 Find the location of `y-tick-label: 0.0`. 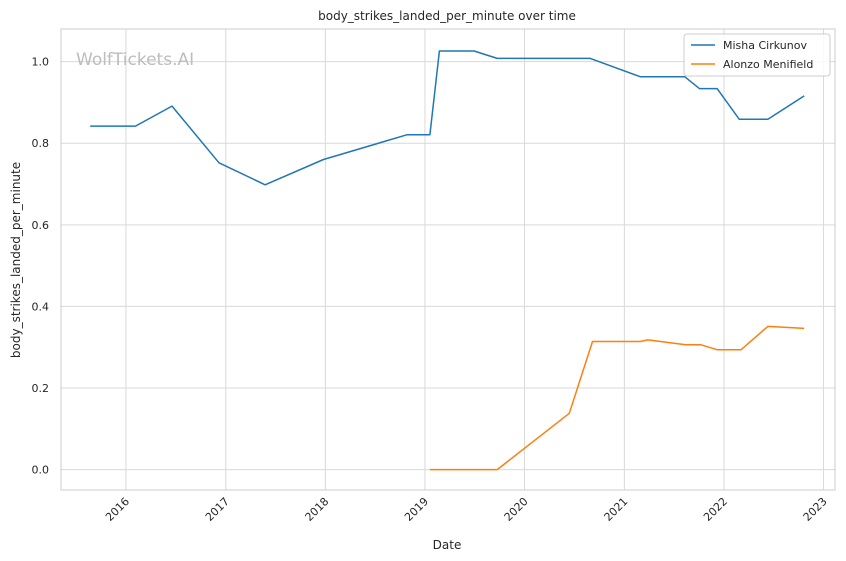

y-tick-label: 0.0 is located at coordinates (41, 470).